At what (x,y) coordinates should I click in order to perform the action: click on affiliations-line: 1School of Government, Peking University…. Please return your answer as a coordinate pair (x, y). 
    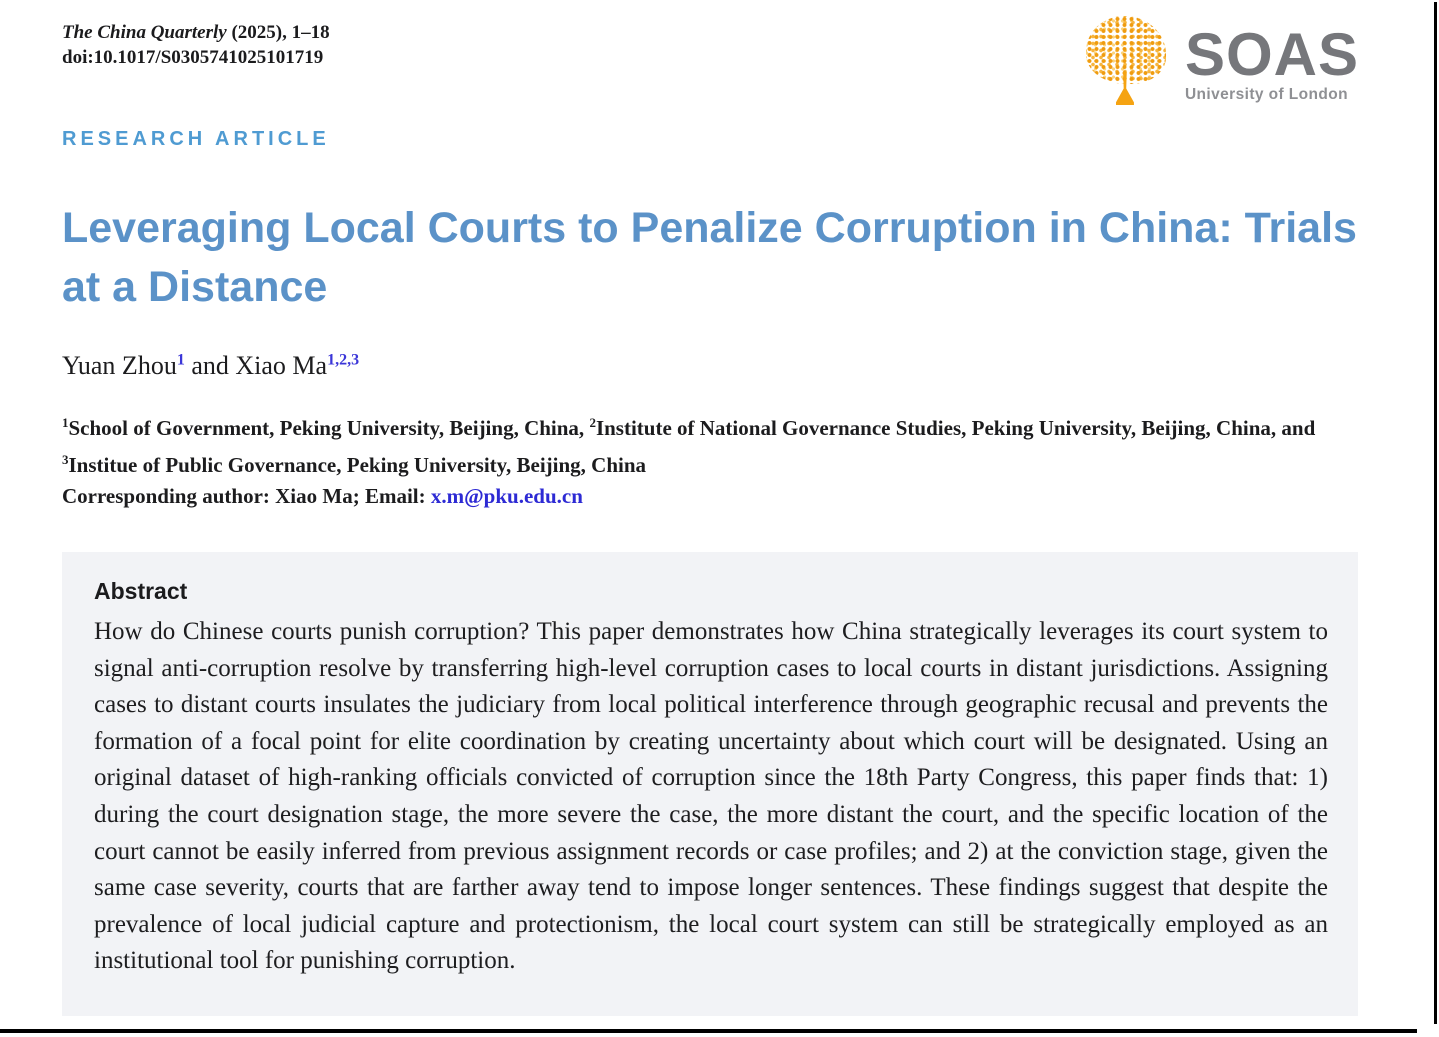
    Looking at the image, I should click on (709, 444).